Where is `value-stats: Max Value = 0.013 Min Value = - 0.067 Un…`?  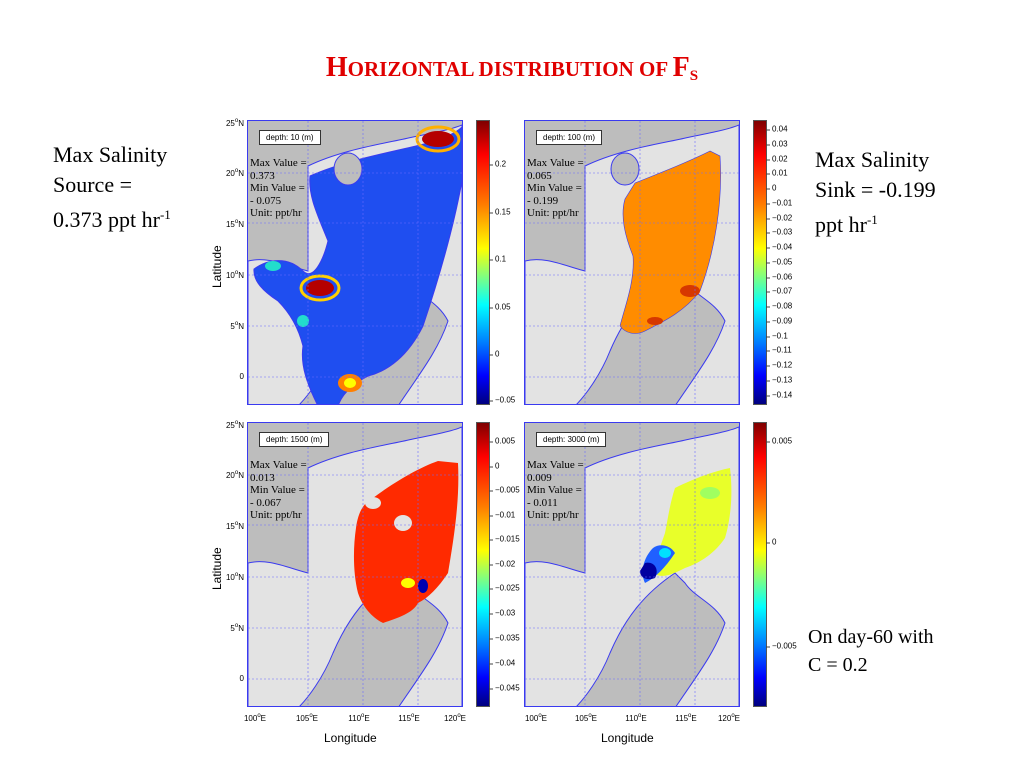 value-stats: Max Value = 0.013 Min Value = - 0.067 Un… is located at coordinates (278, 490).